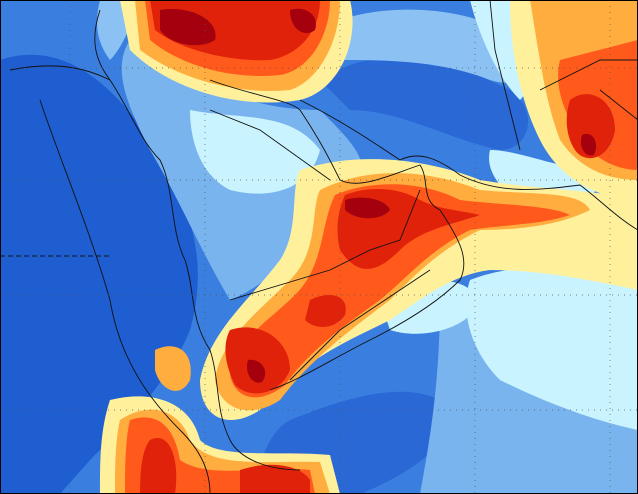 The image size is (638, 494). Describe the element at coordinates (468, 165) in the screenshot. I see `coastline` at that location.